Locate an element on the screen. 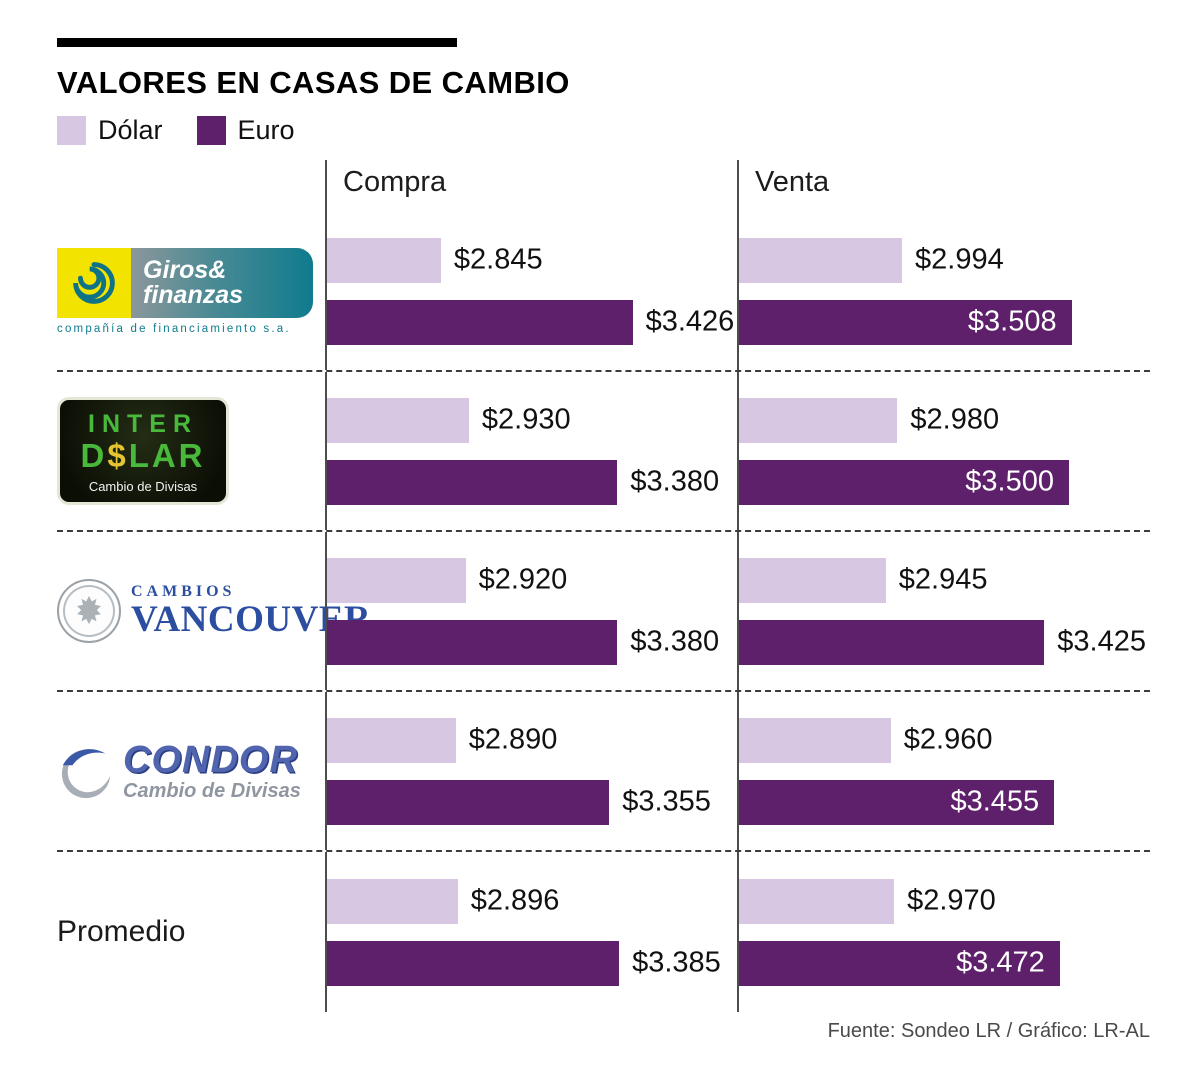  bar-compra-euro: $3.385 is located at coordinates (524, 963).